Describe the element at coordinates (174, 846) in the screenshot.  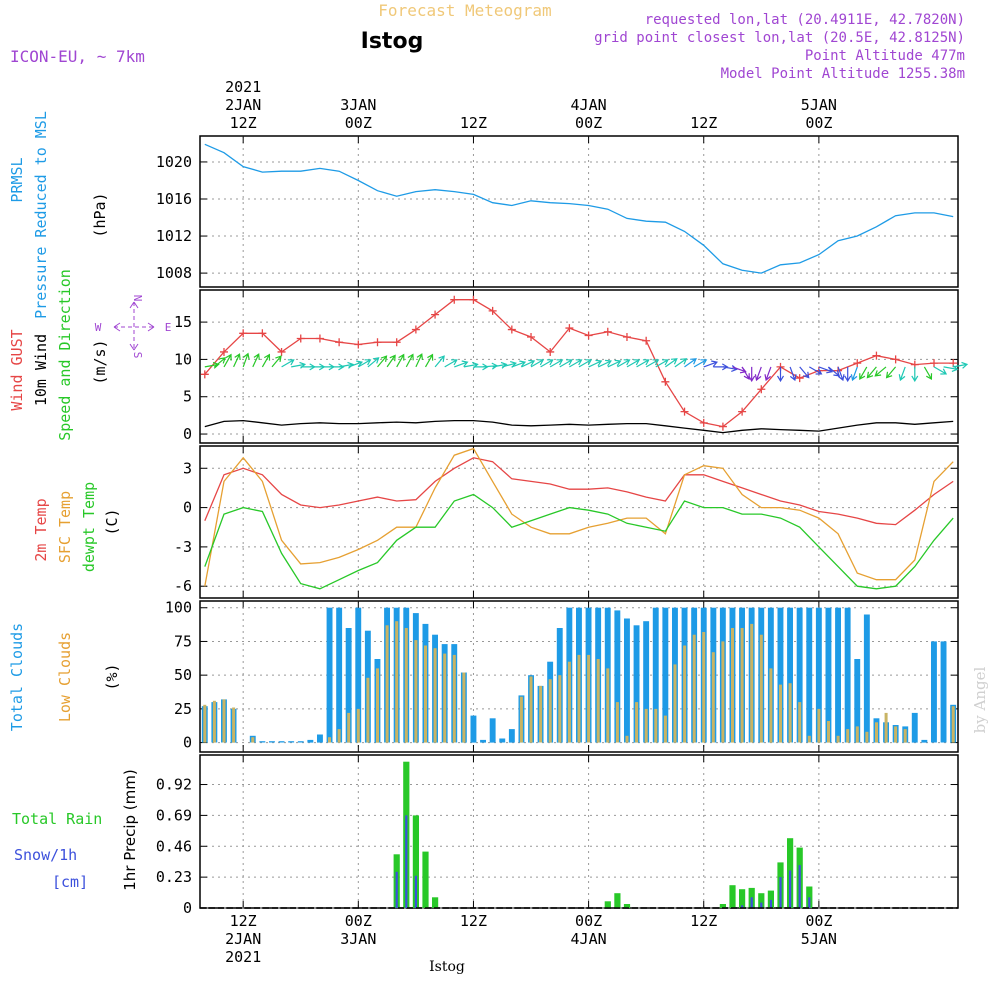
I see `y-tick-label: 0.46` at that location.